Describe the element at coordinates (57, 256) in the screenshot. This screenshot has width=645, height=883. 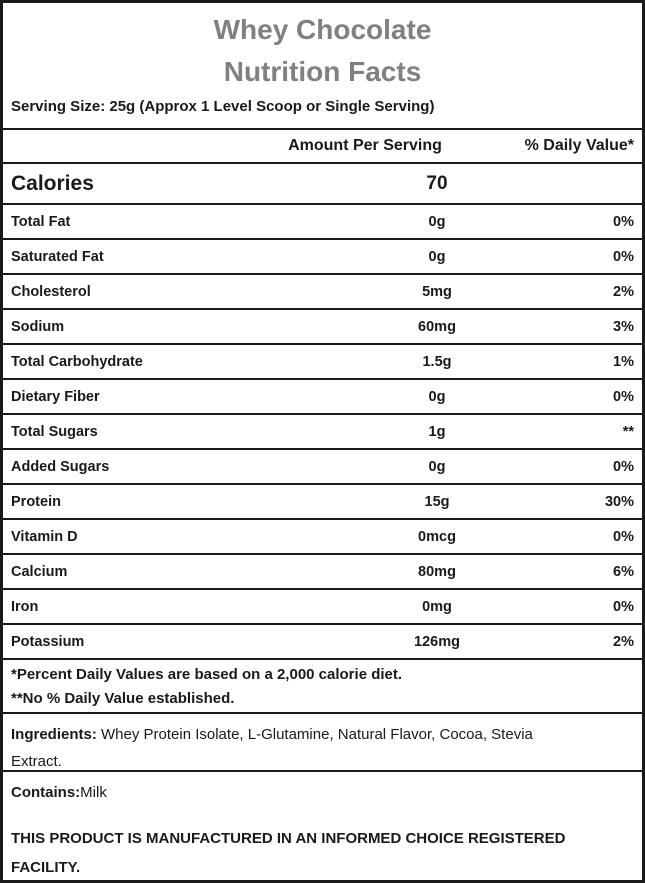
I see `nutrient-label: Saturated Fat` at that location.